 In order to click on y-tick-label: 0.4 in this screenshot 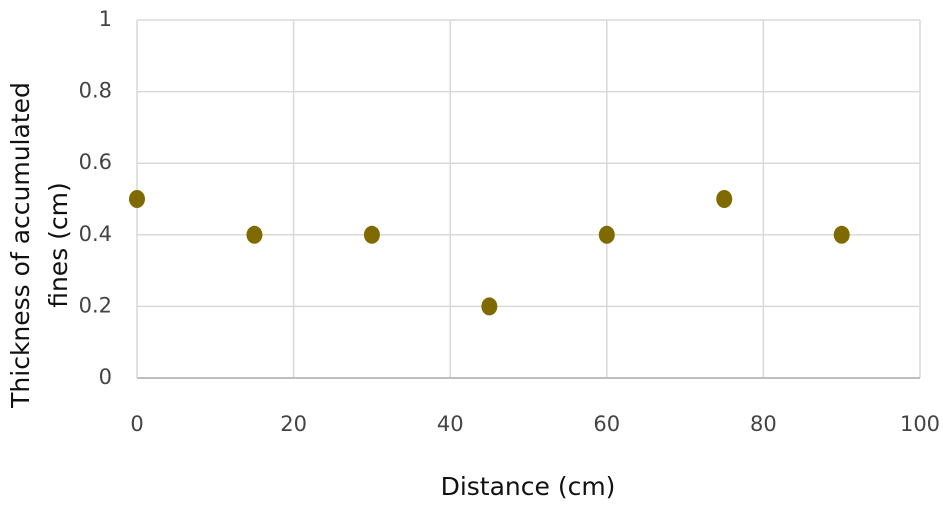, I will do `click(95, 234)`.